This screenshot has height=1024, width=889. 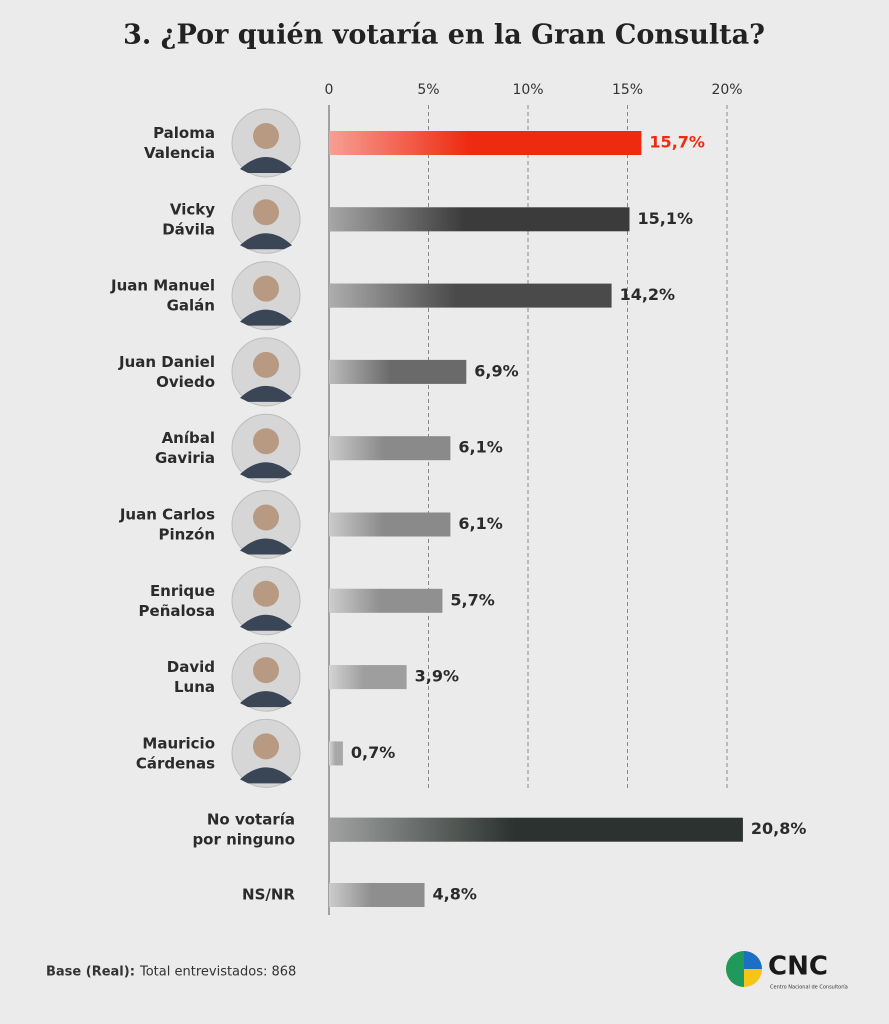 I want to click on note-text: Total entrevistados: 868, so click(x=217, y=972).